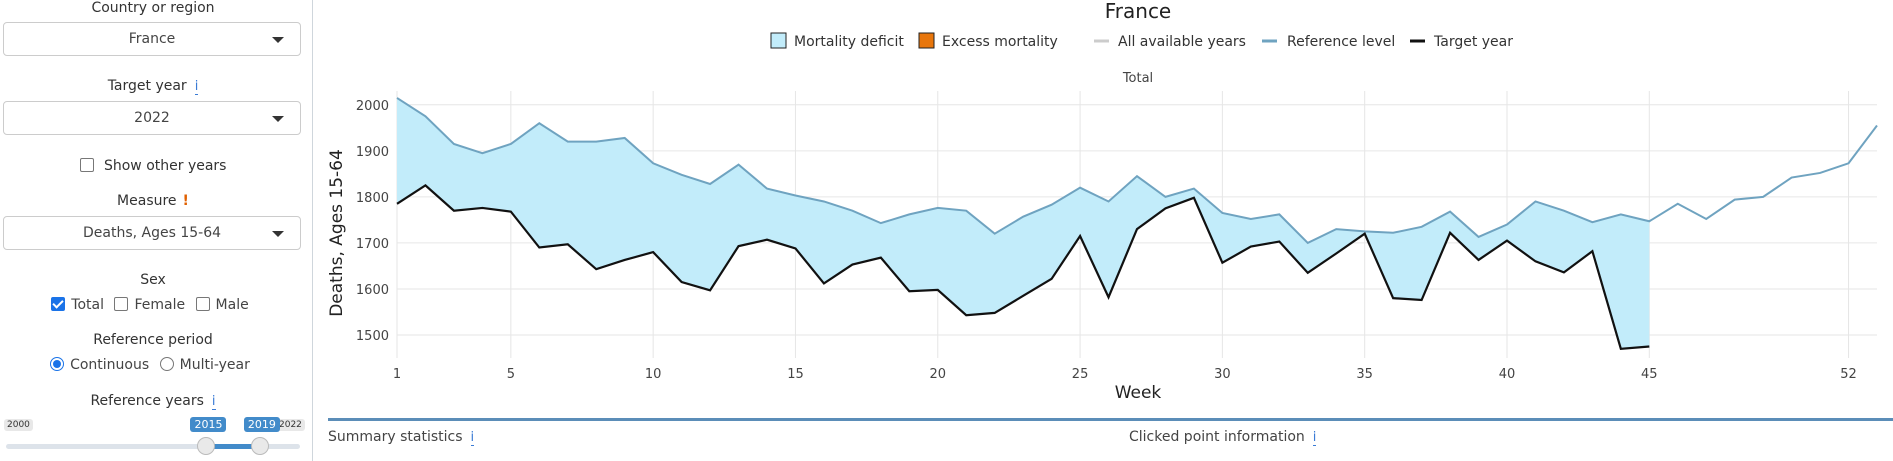  What do you see at coordinates (1364, 374) in the screenshot?
I see `x-tick-label: 35` at bounding box center [1364, 374].